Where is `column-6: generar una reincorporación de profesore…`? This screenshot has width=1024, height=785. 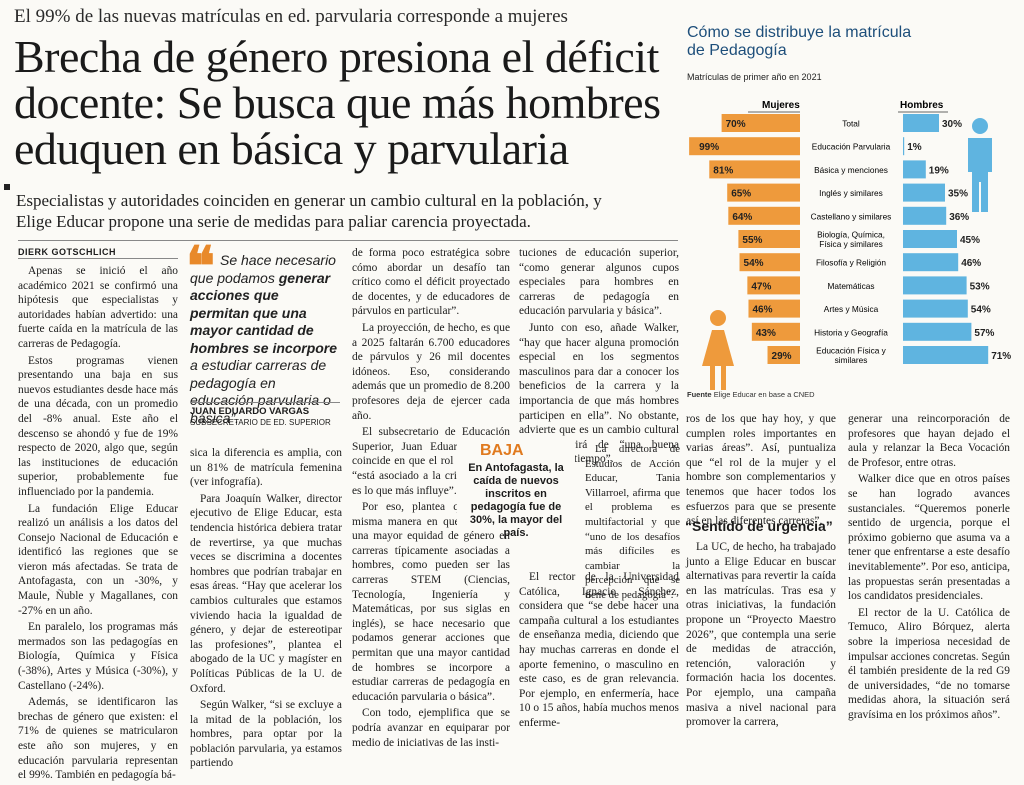
column-6: generar una reincorporación de profesore… is located at coordinates (929, 568).